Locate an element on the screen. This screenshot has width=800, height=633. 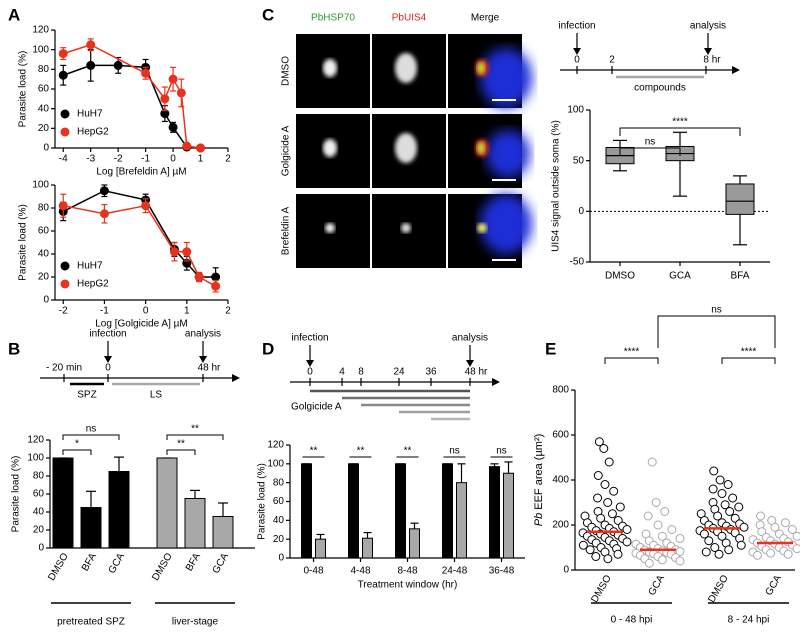
y-tick-label: 50 is located at coordinates (579, 160).